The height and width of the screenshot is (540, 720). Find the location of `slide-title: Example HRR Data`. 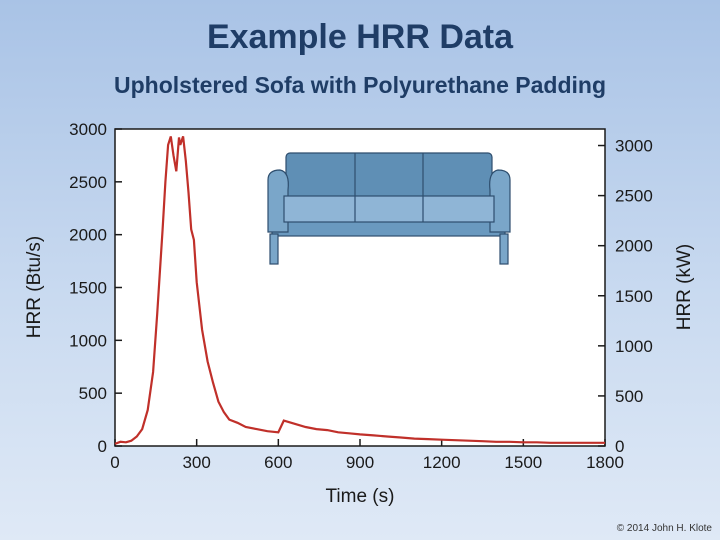

slide-title: Example HRR Data is located at coordinates (360, 37).